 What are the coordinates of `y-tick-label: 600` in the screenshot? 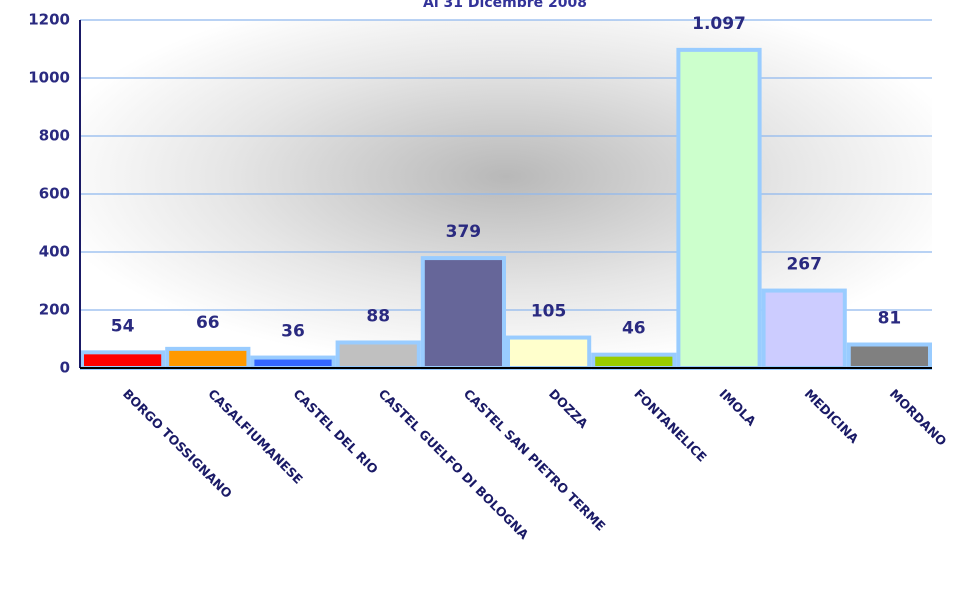 It's located at (54, 194).